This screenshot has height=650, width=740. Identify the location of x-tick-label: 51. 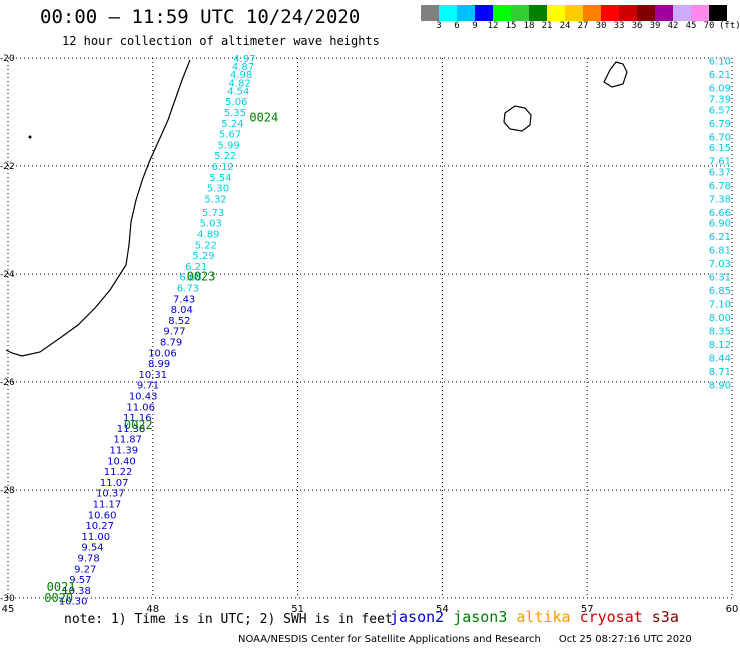
(297, 609).